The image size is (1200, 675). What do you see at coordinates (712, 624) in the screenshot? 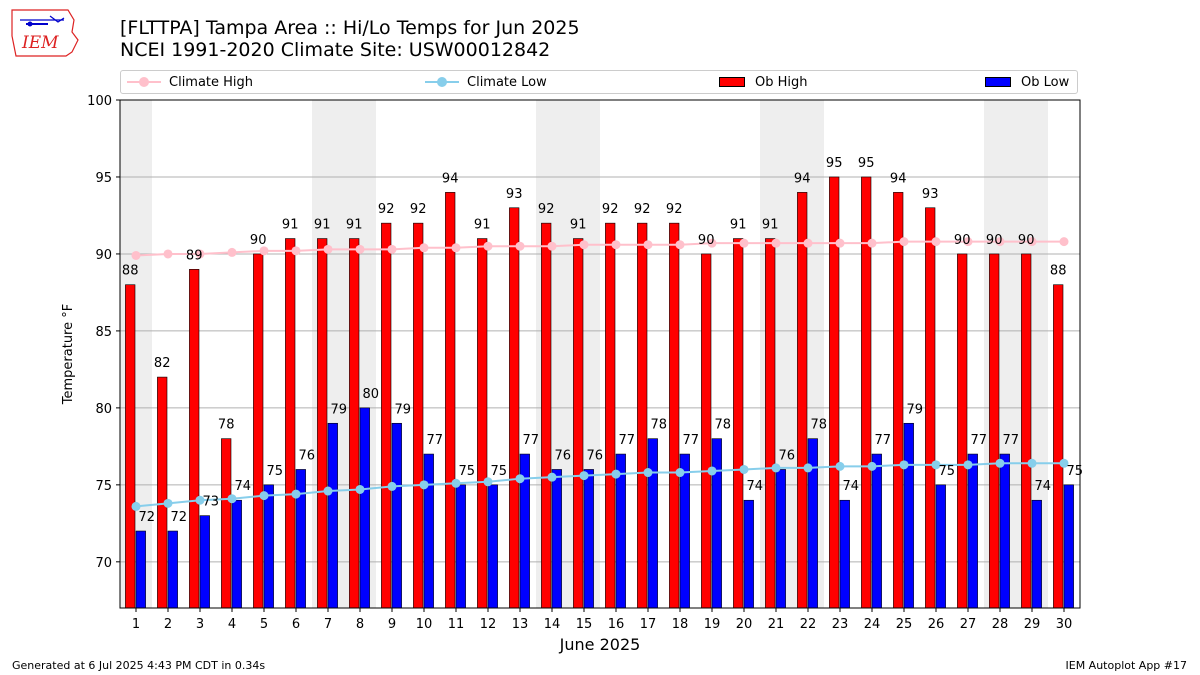
I see `x-tick-label: 19` at bounding box center [712, 624].